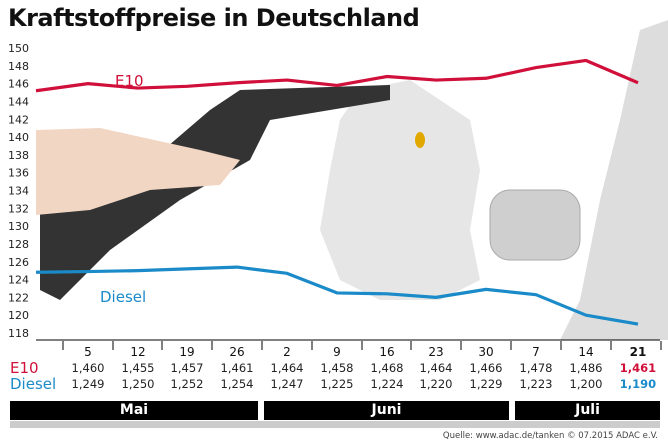  I want to click on series-label-e10: E10, so click(129, 81).